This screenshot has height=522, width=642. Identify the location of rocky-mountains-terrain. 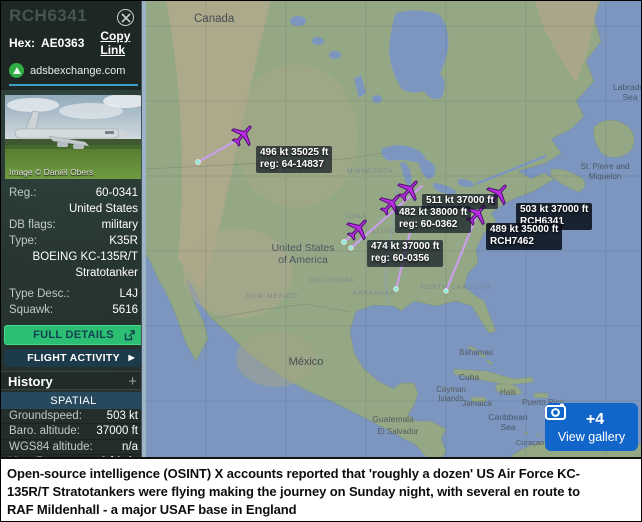
(218, 145).